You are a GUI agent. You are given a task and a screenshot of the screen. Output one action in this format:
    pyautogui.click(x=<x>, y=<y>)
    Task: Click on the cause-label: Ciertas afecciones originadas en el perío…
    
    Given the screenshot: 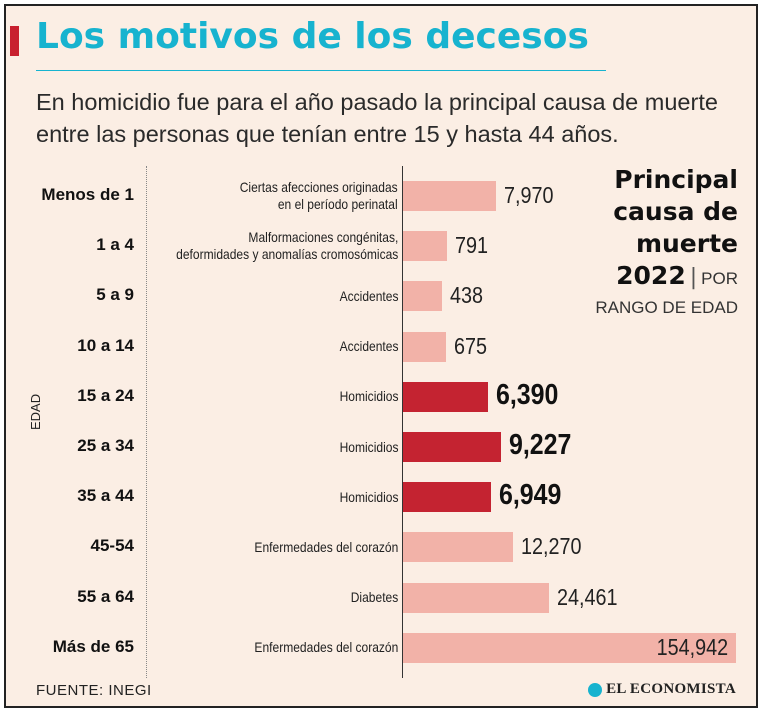 What is the action you would take?
    pyautogui.click(x=319, y=196)
    